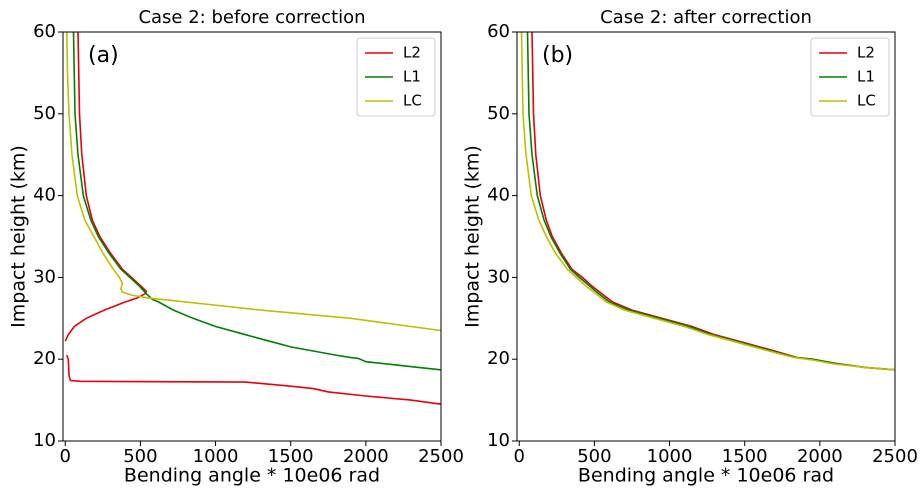 The image size is (921, 493). What do you see at coordinates (706, 17) in the screenshot?
I see `chart-title: Case 2: after correction` at bounding box center [706, 17].